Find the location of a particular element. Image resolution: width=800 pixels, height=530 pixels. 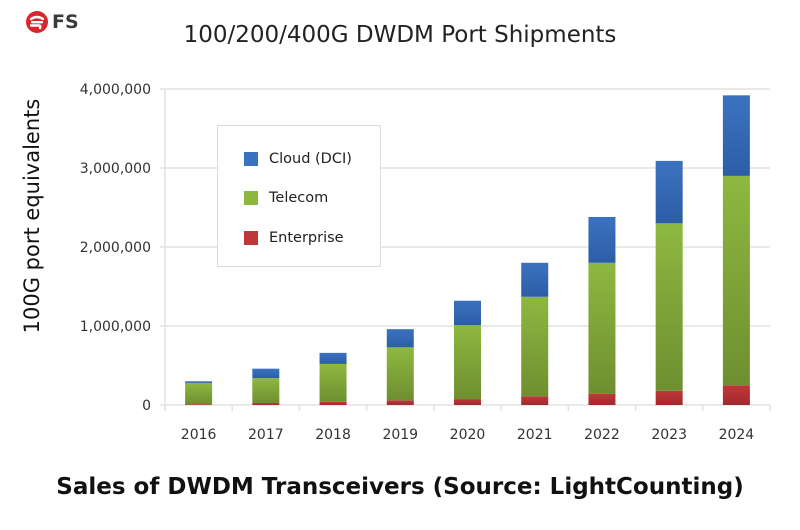

bar-cloud-dci-2023 is located at coordinates (669, 192).